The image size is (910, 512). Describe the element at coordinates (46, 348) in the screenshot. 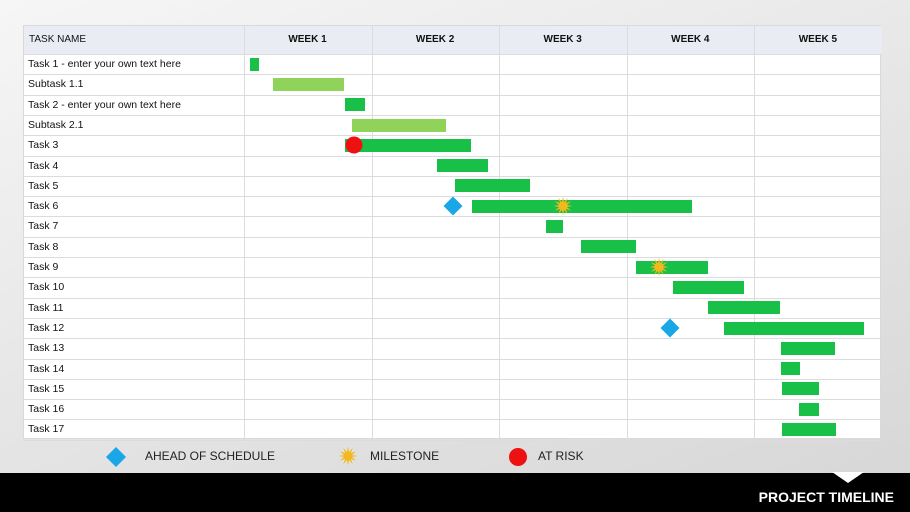

I see `task-name: Task 13` at that location.